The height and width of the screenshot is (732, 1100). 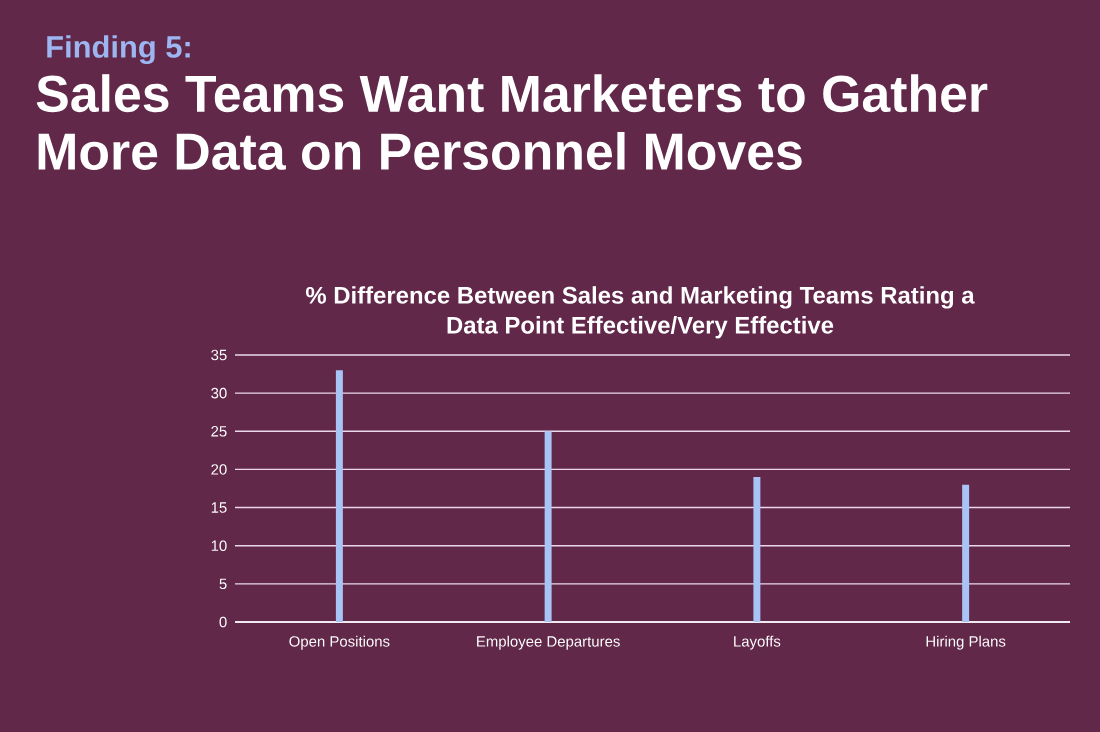 I want to click on text: Finding 5:, so click(x=118, y=50).